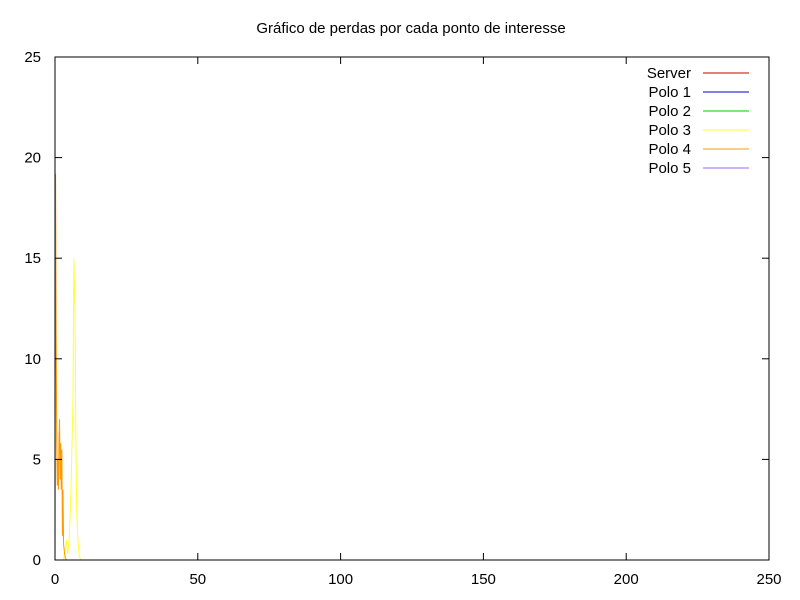  What do you see at coordinates (32, 158) in the screenshot?
I see `y-tick-label: 20` at bounding box center [32, 158].